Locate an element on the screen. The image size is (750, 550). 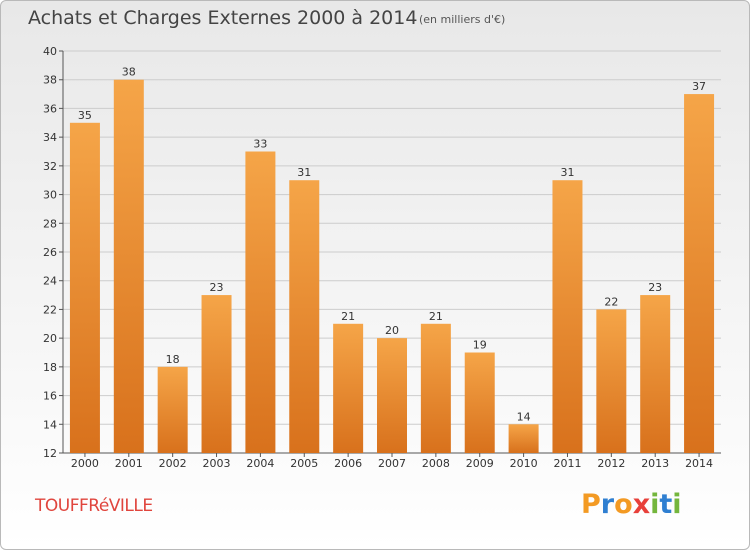
y-tick-label: 18 is located at coordinates (50, 367).